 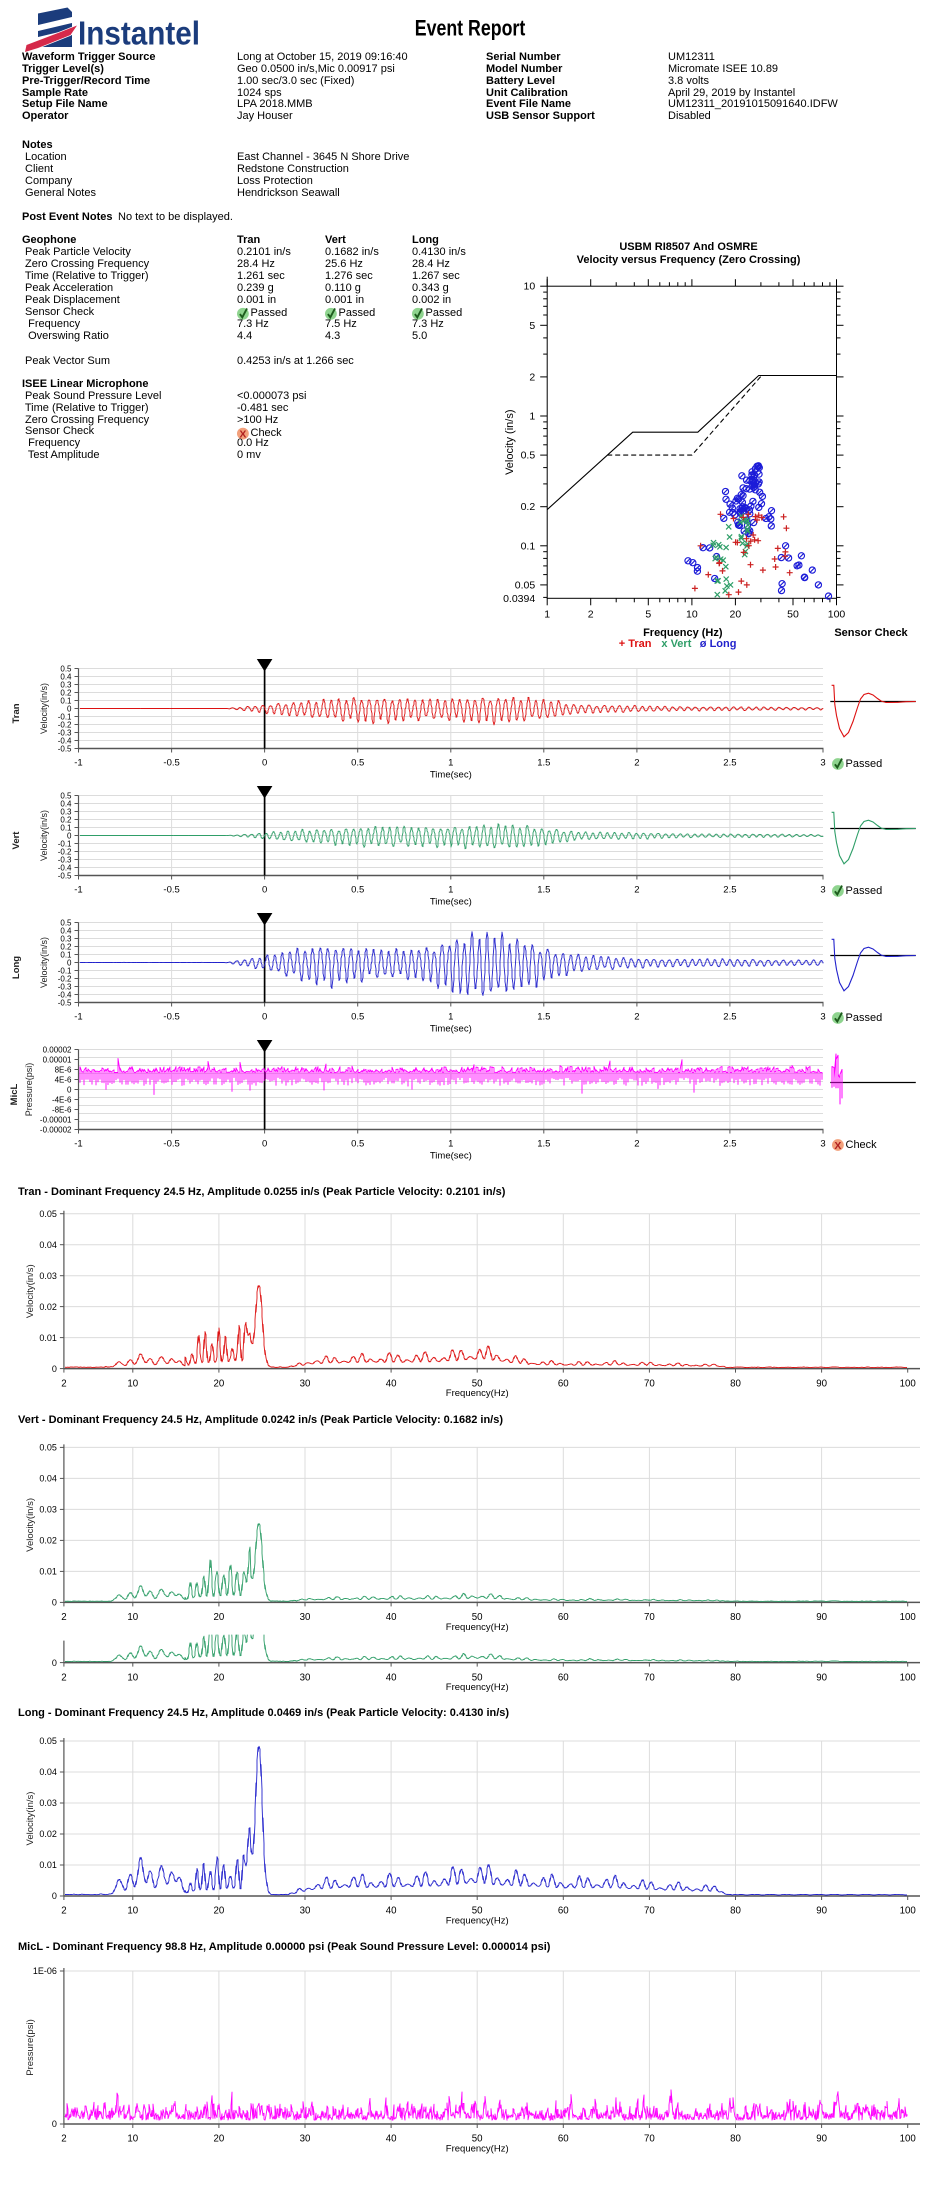 I want to click on svg-text: 0.4, so click(x=66, y=803).